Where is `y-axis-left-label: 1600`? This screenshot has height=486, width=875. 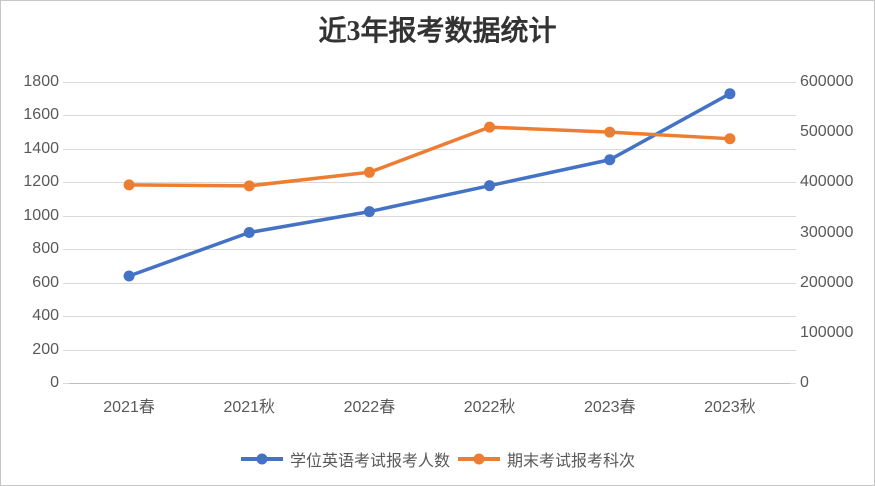
y-axis-left-label: 1600 is located at coordinates (41, 114).